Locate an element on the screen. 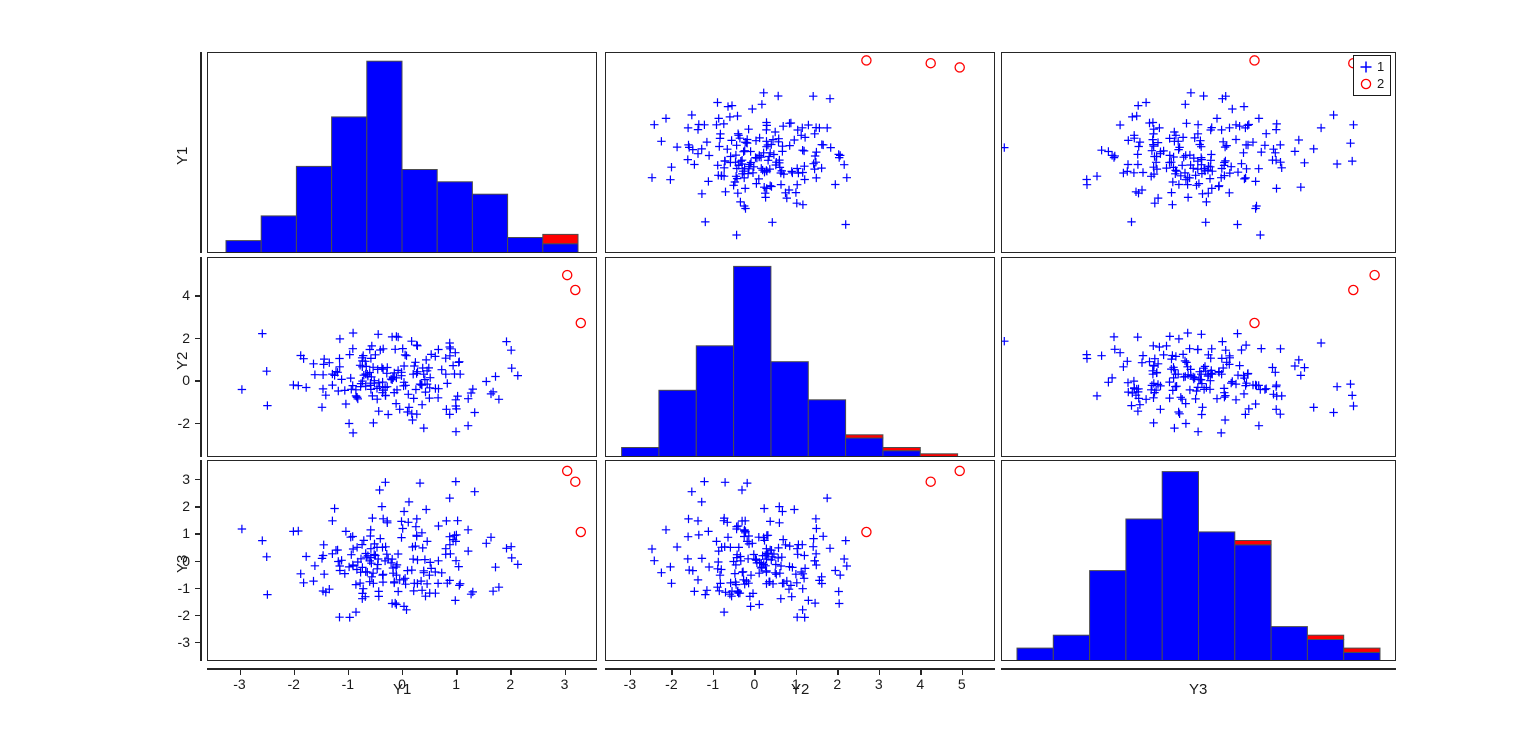 This screenshot has width=1536, height=744. y-tick-label: 3 is located at coordinates (186, 479).